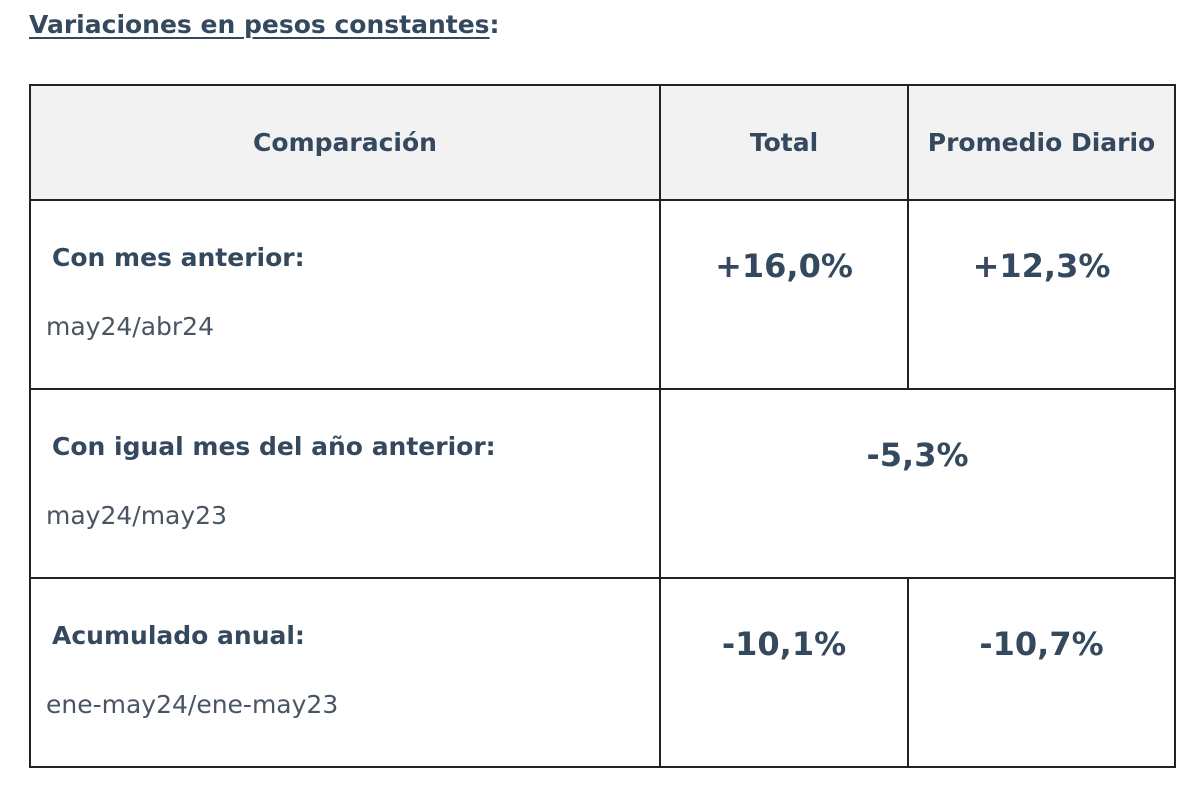  I want to click on total-value: -10,1%, so click(784, 644).